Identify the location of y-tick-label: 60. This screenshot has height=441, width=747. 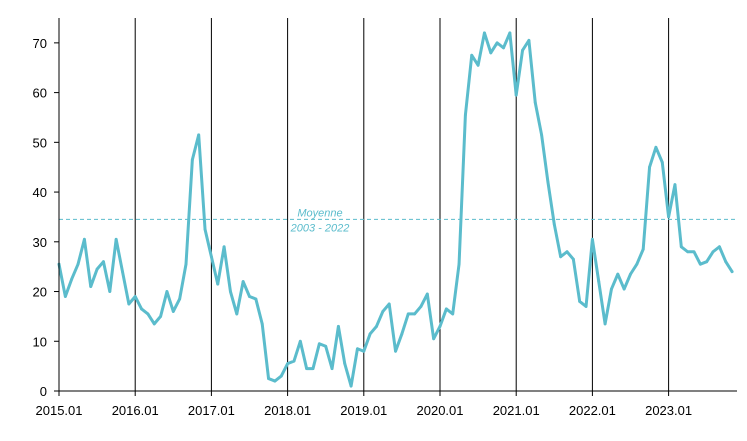
(40, 93).